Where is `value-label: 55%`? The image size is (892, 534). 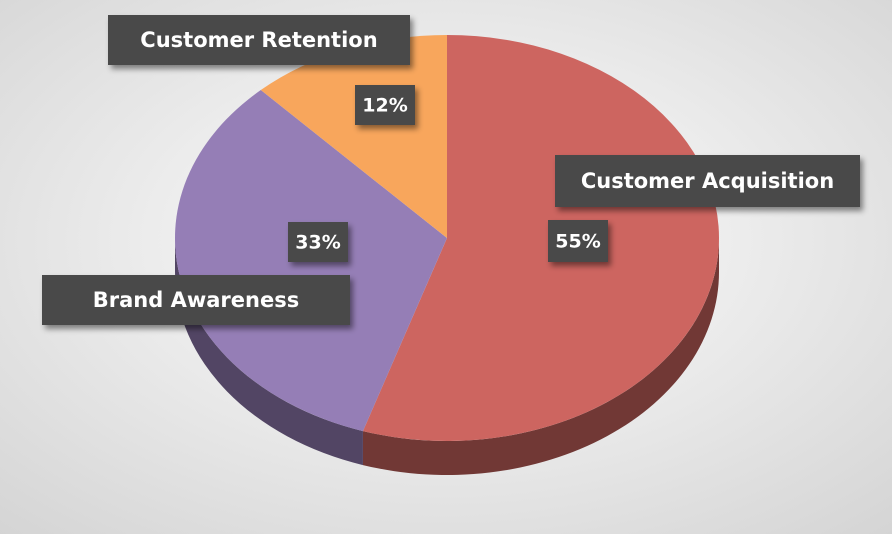
value-label: 55% is located at coordinates (577, 242).